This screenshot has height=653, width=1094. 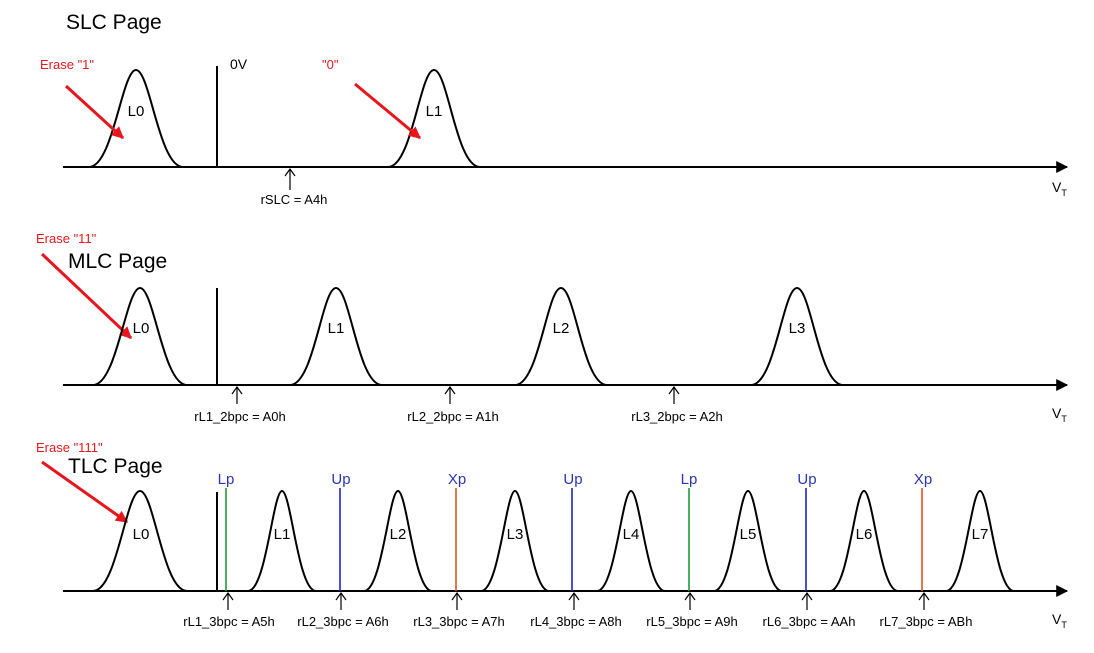 What do you see at coordinates (452, 416) in the screenshot?
I see `mlc-read-ref-label-2: rL2_2bpc = A1h` at bounding box center [452, 416].